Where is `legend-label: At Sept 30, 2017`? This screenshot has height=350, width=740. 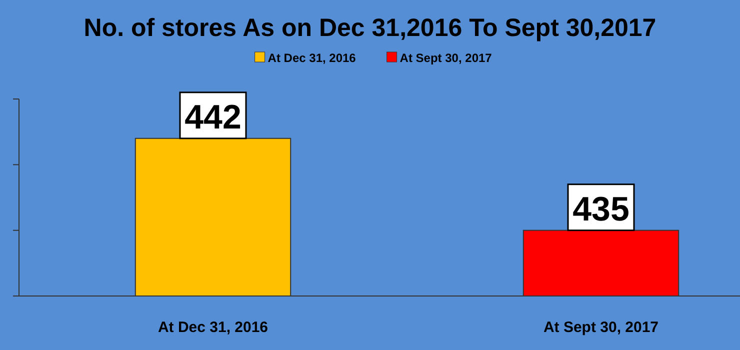 legend-label: At Sept 30, 2017 is located at coordinates (446, 58).